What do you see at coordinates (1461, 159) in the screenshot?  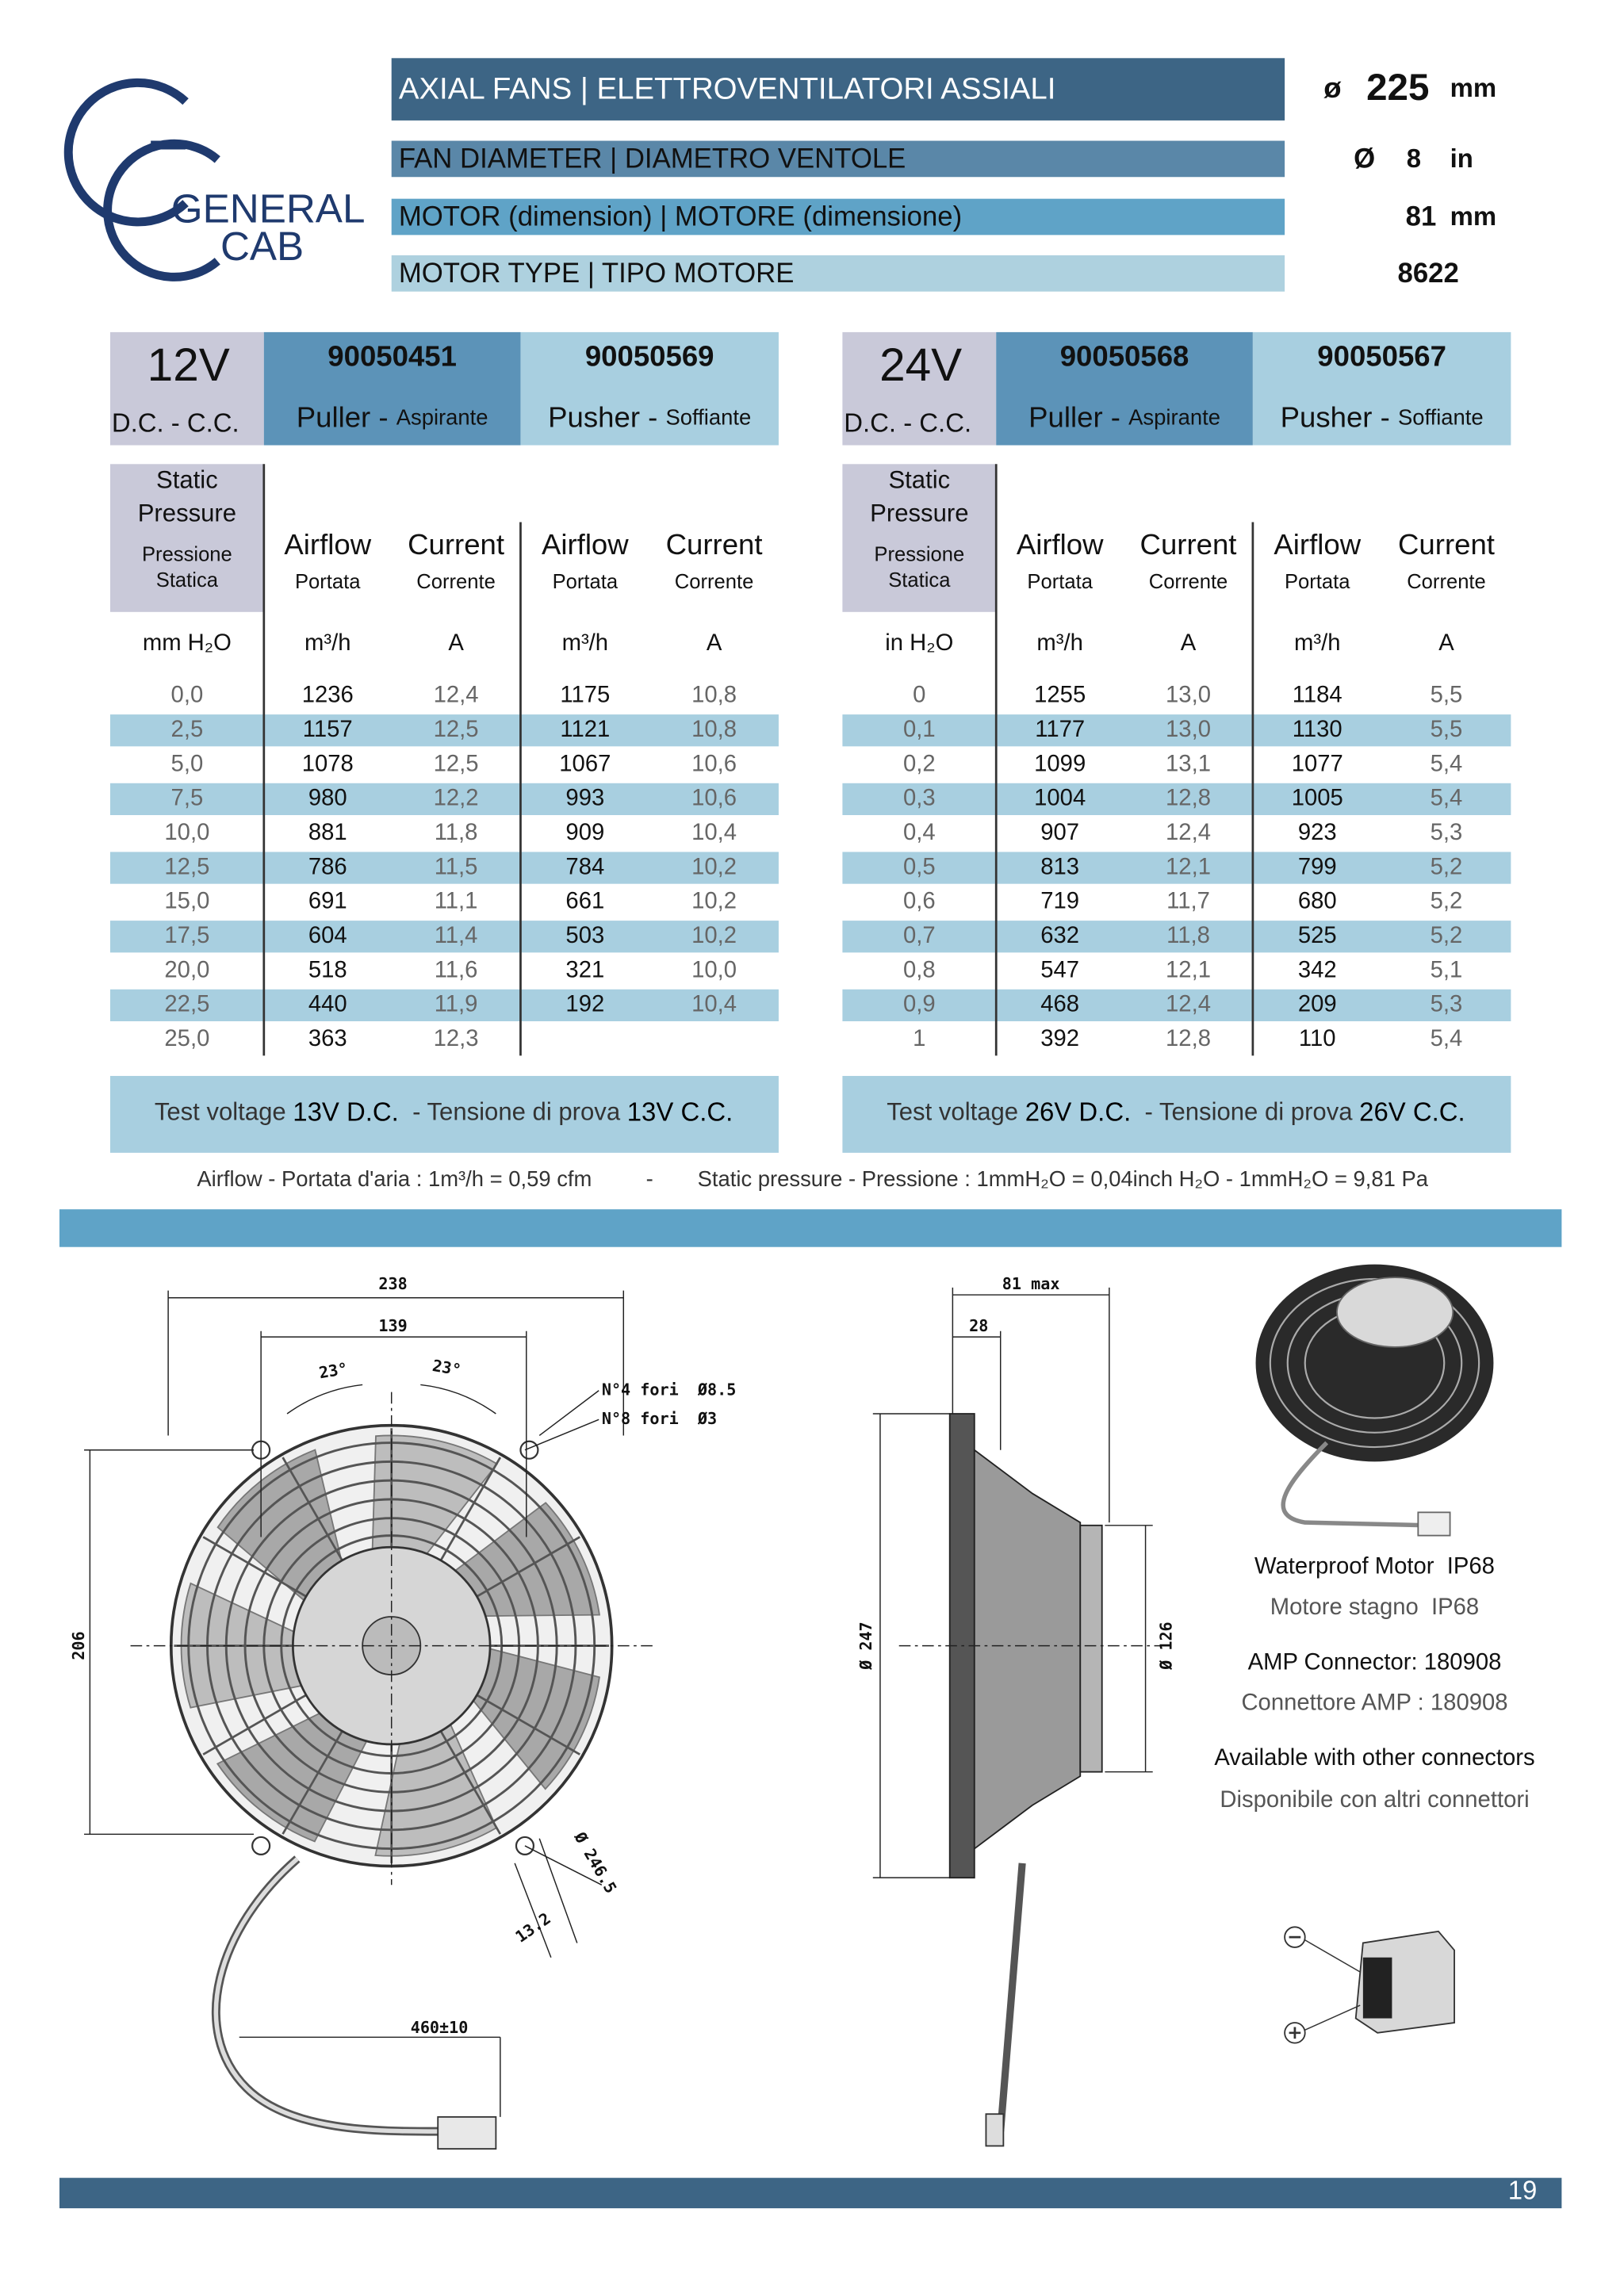 I see `header-unit: in` at bounding box center [1461, 159].